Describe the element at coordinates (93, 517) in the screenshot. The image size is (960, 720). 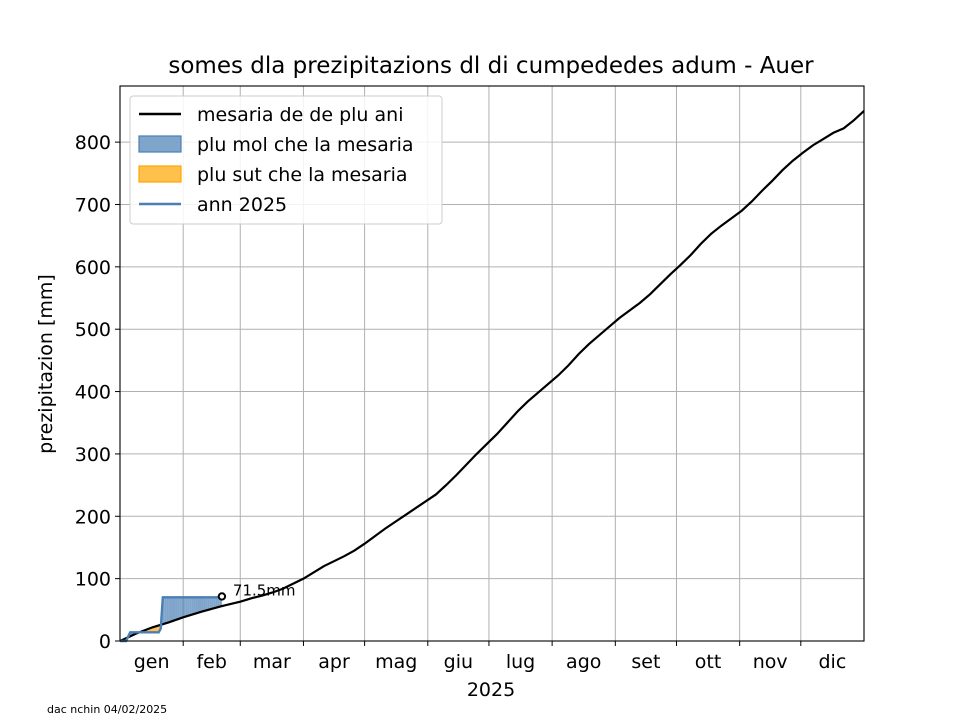
I see `y-tick-label: 200` at that location.